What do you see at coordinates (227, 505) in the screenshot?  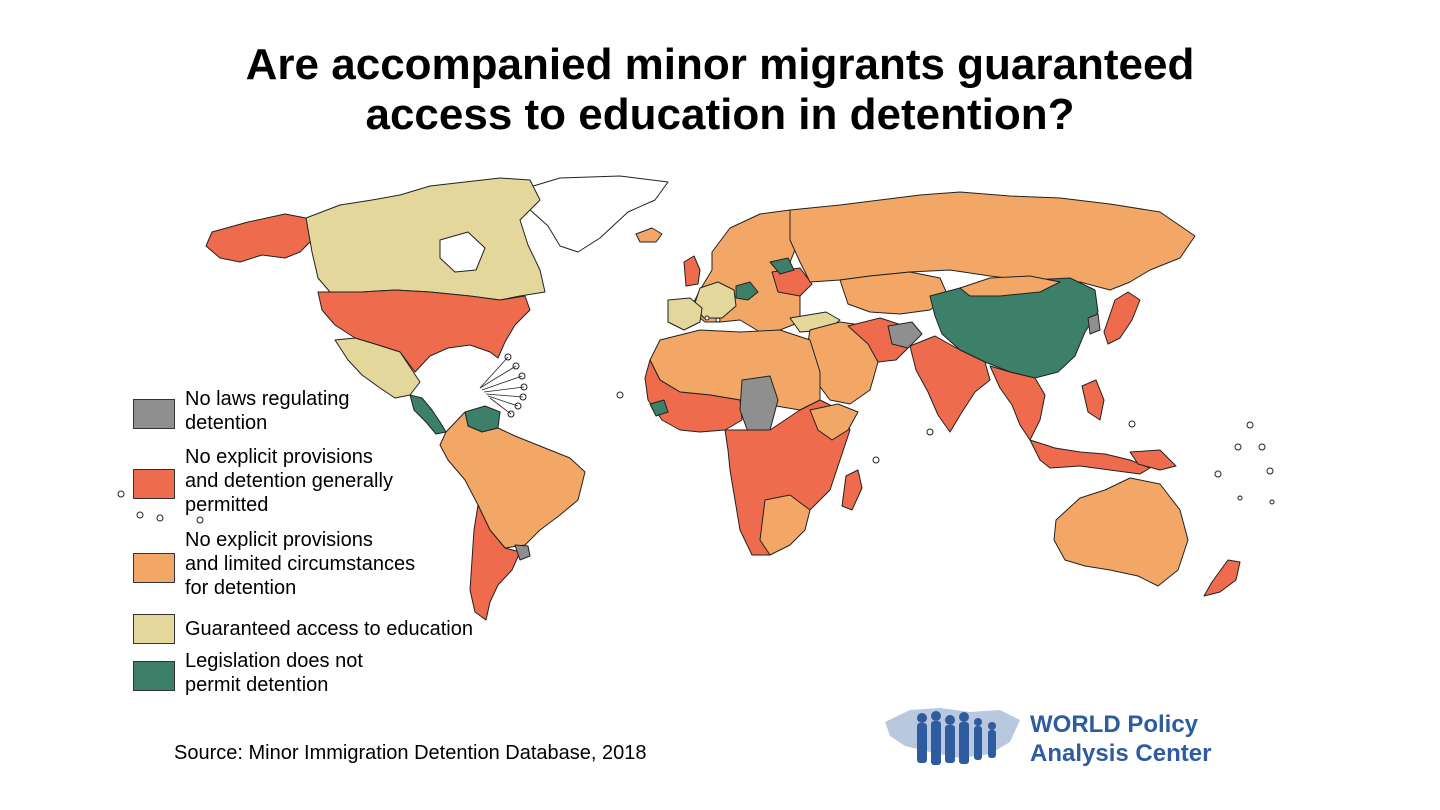 I see `legend-text-line: permitted` at bounding box center [227, 505].